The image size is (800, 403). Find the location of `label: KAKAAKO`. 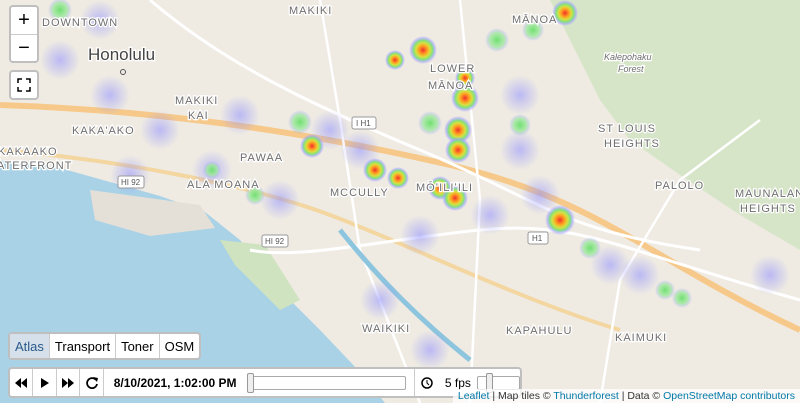

label: KAKAAKO is located at coordinates (29, 152).